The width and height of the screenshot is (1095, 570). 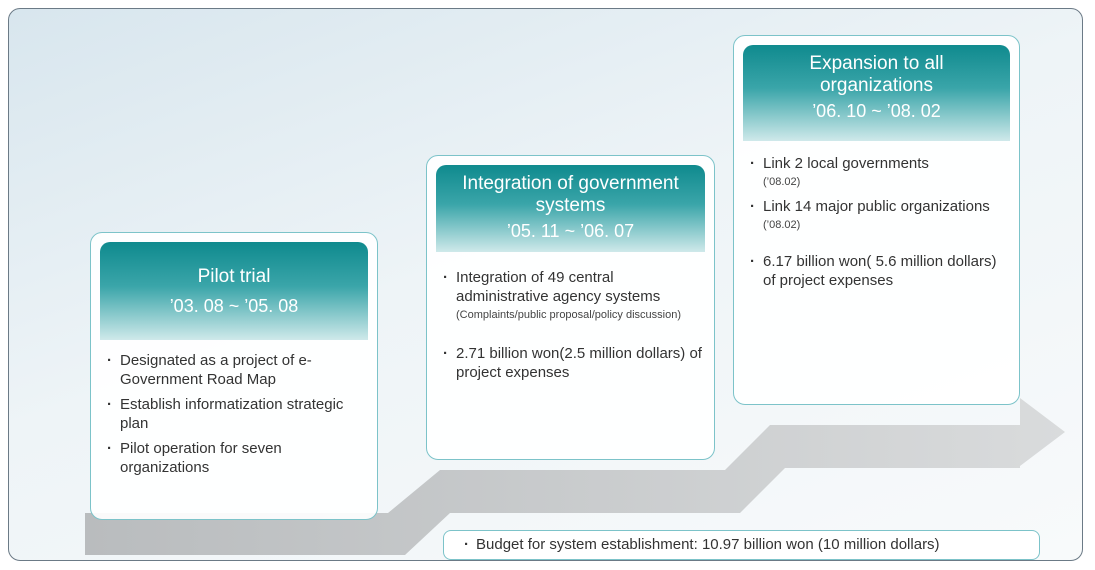 What do you see at coordinates (570, 194) in the screenshot?
I see `stage-title: Integration of government systems` at bounding box center [570, 194].